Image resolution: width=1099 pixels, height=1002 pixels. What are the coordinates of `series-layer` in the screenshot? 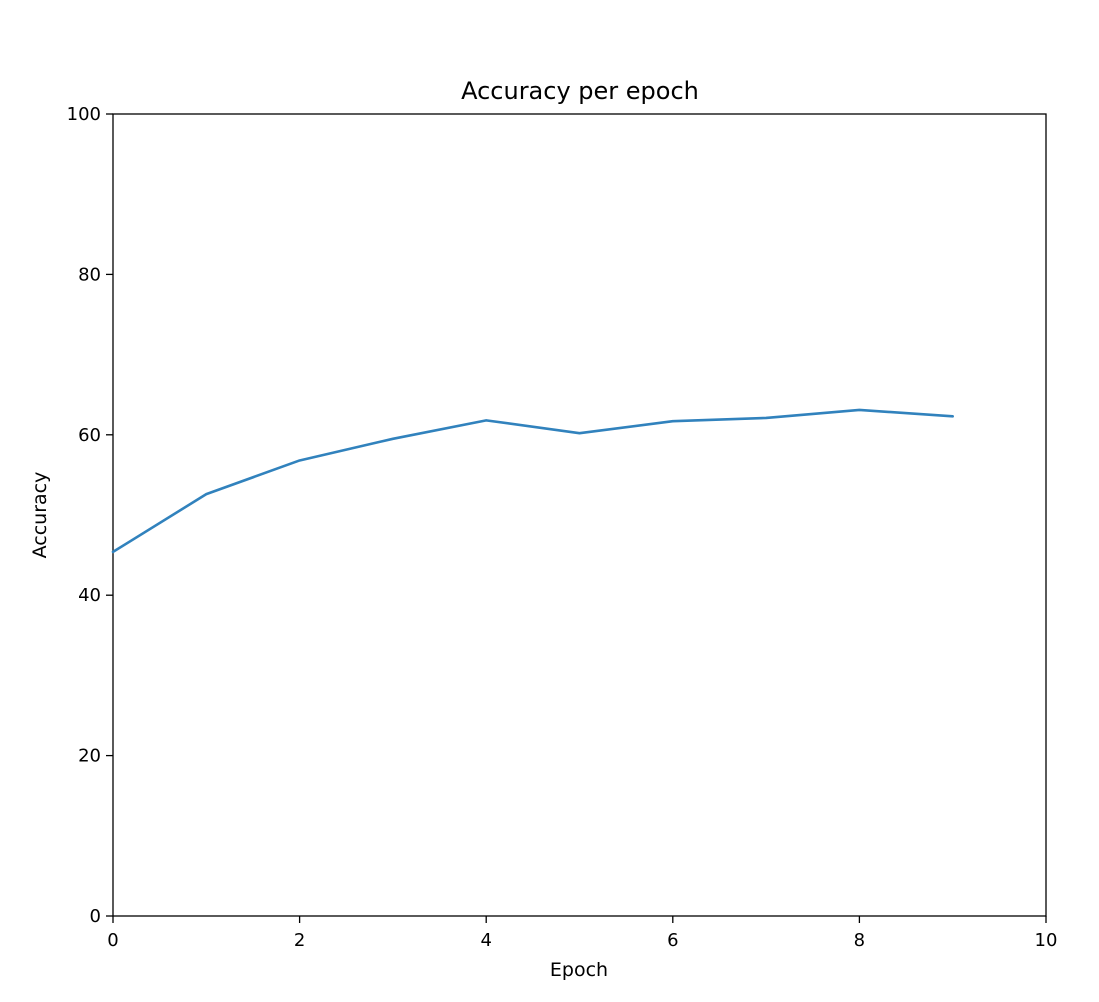 It's located at (533, 481).